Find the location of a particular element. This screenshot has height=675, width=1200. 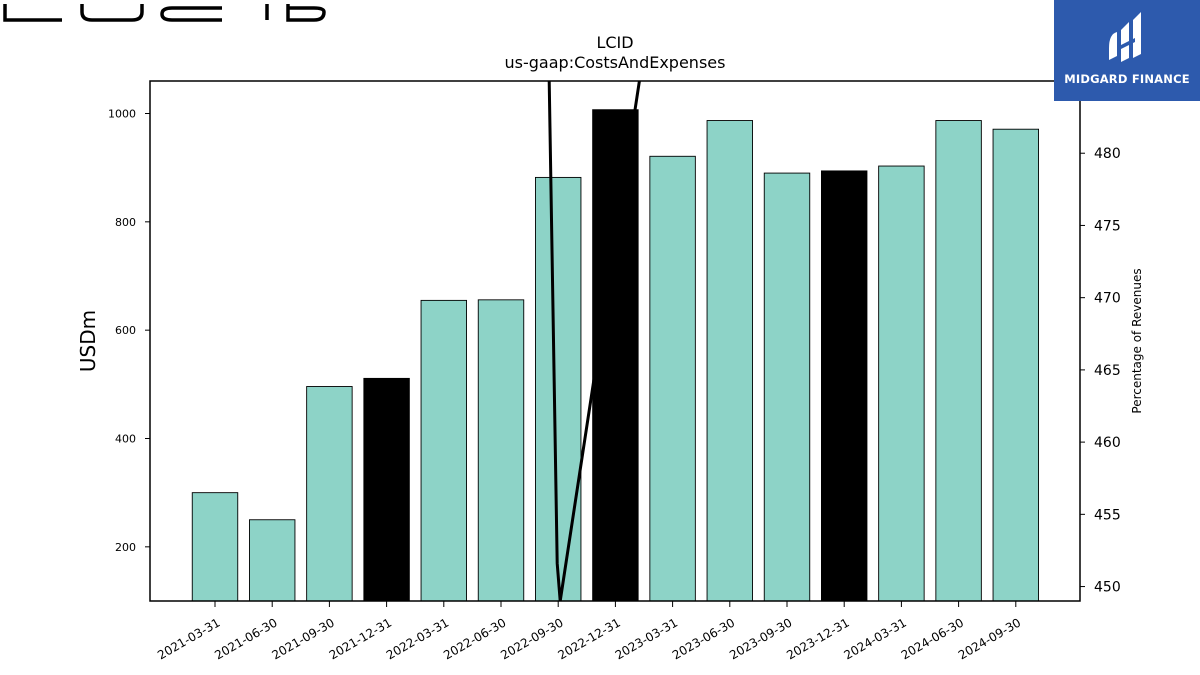

logo-letter-u is located at coordinates (112, 13).